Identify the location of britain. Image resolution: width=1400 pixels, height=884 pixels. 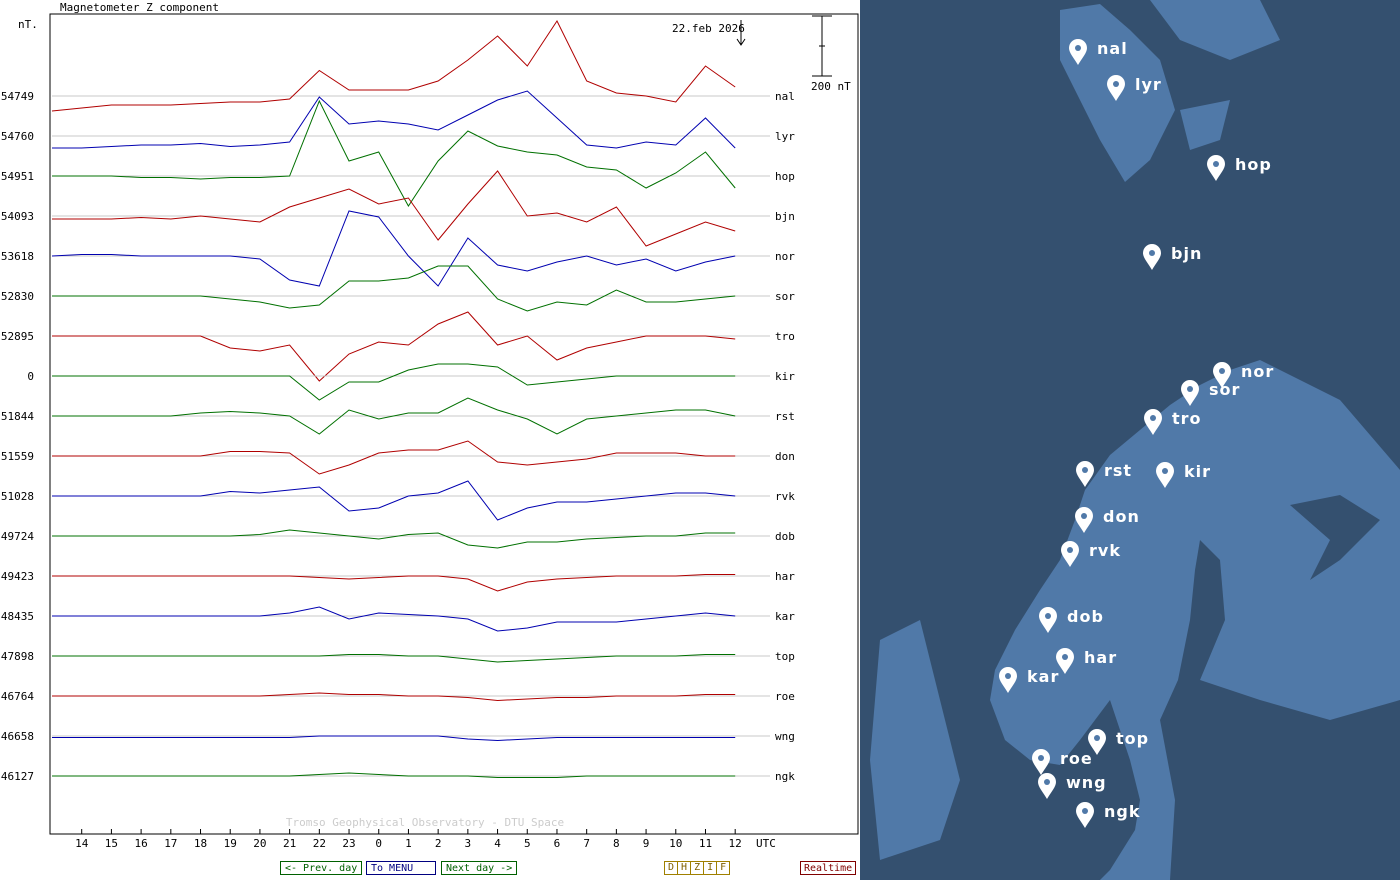
(915, 740).